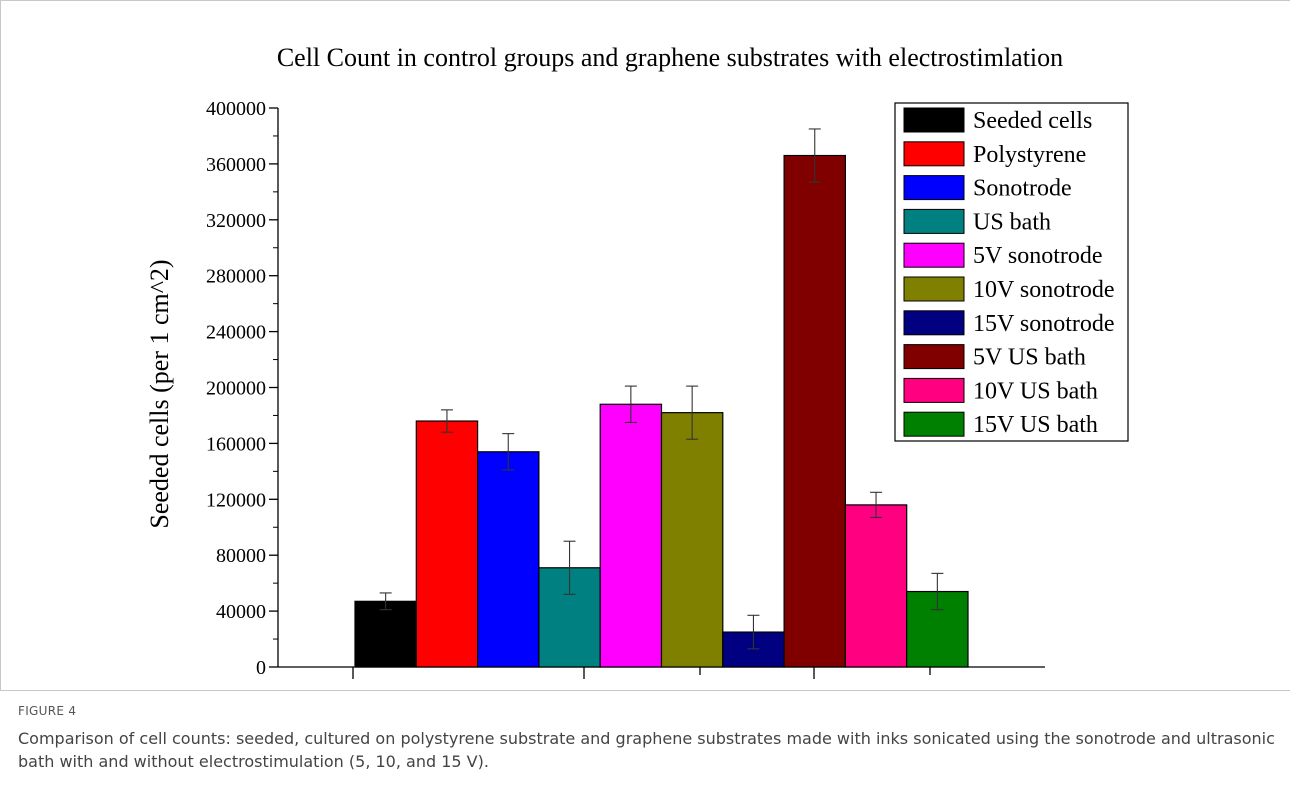 The width and height of the screenshot is (1290, 792). What do you see at coordinates (236, 444) in the screenshot?
I see `y-tick-label: 160000` at bounding box center [236, 444].